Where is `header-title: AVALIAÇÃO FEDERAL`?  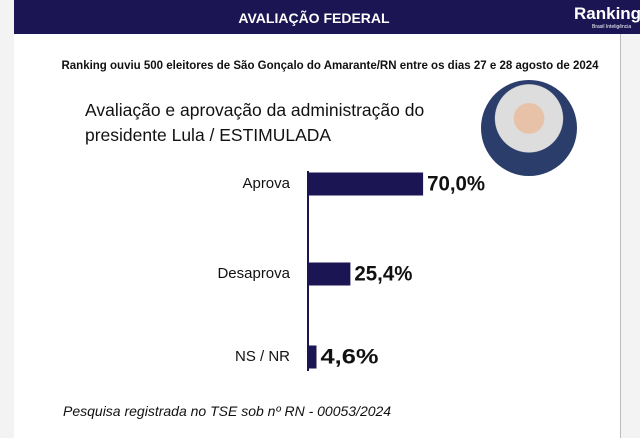
header-title: AVALIAÇÃO FEDERAL is located at coordinates (314, 18).